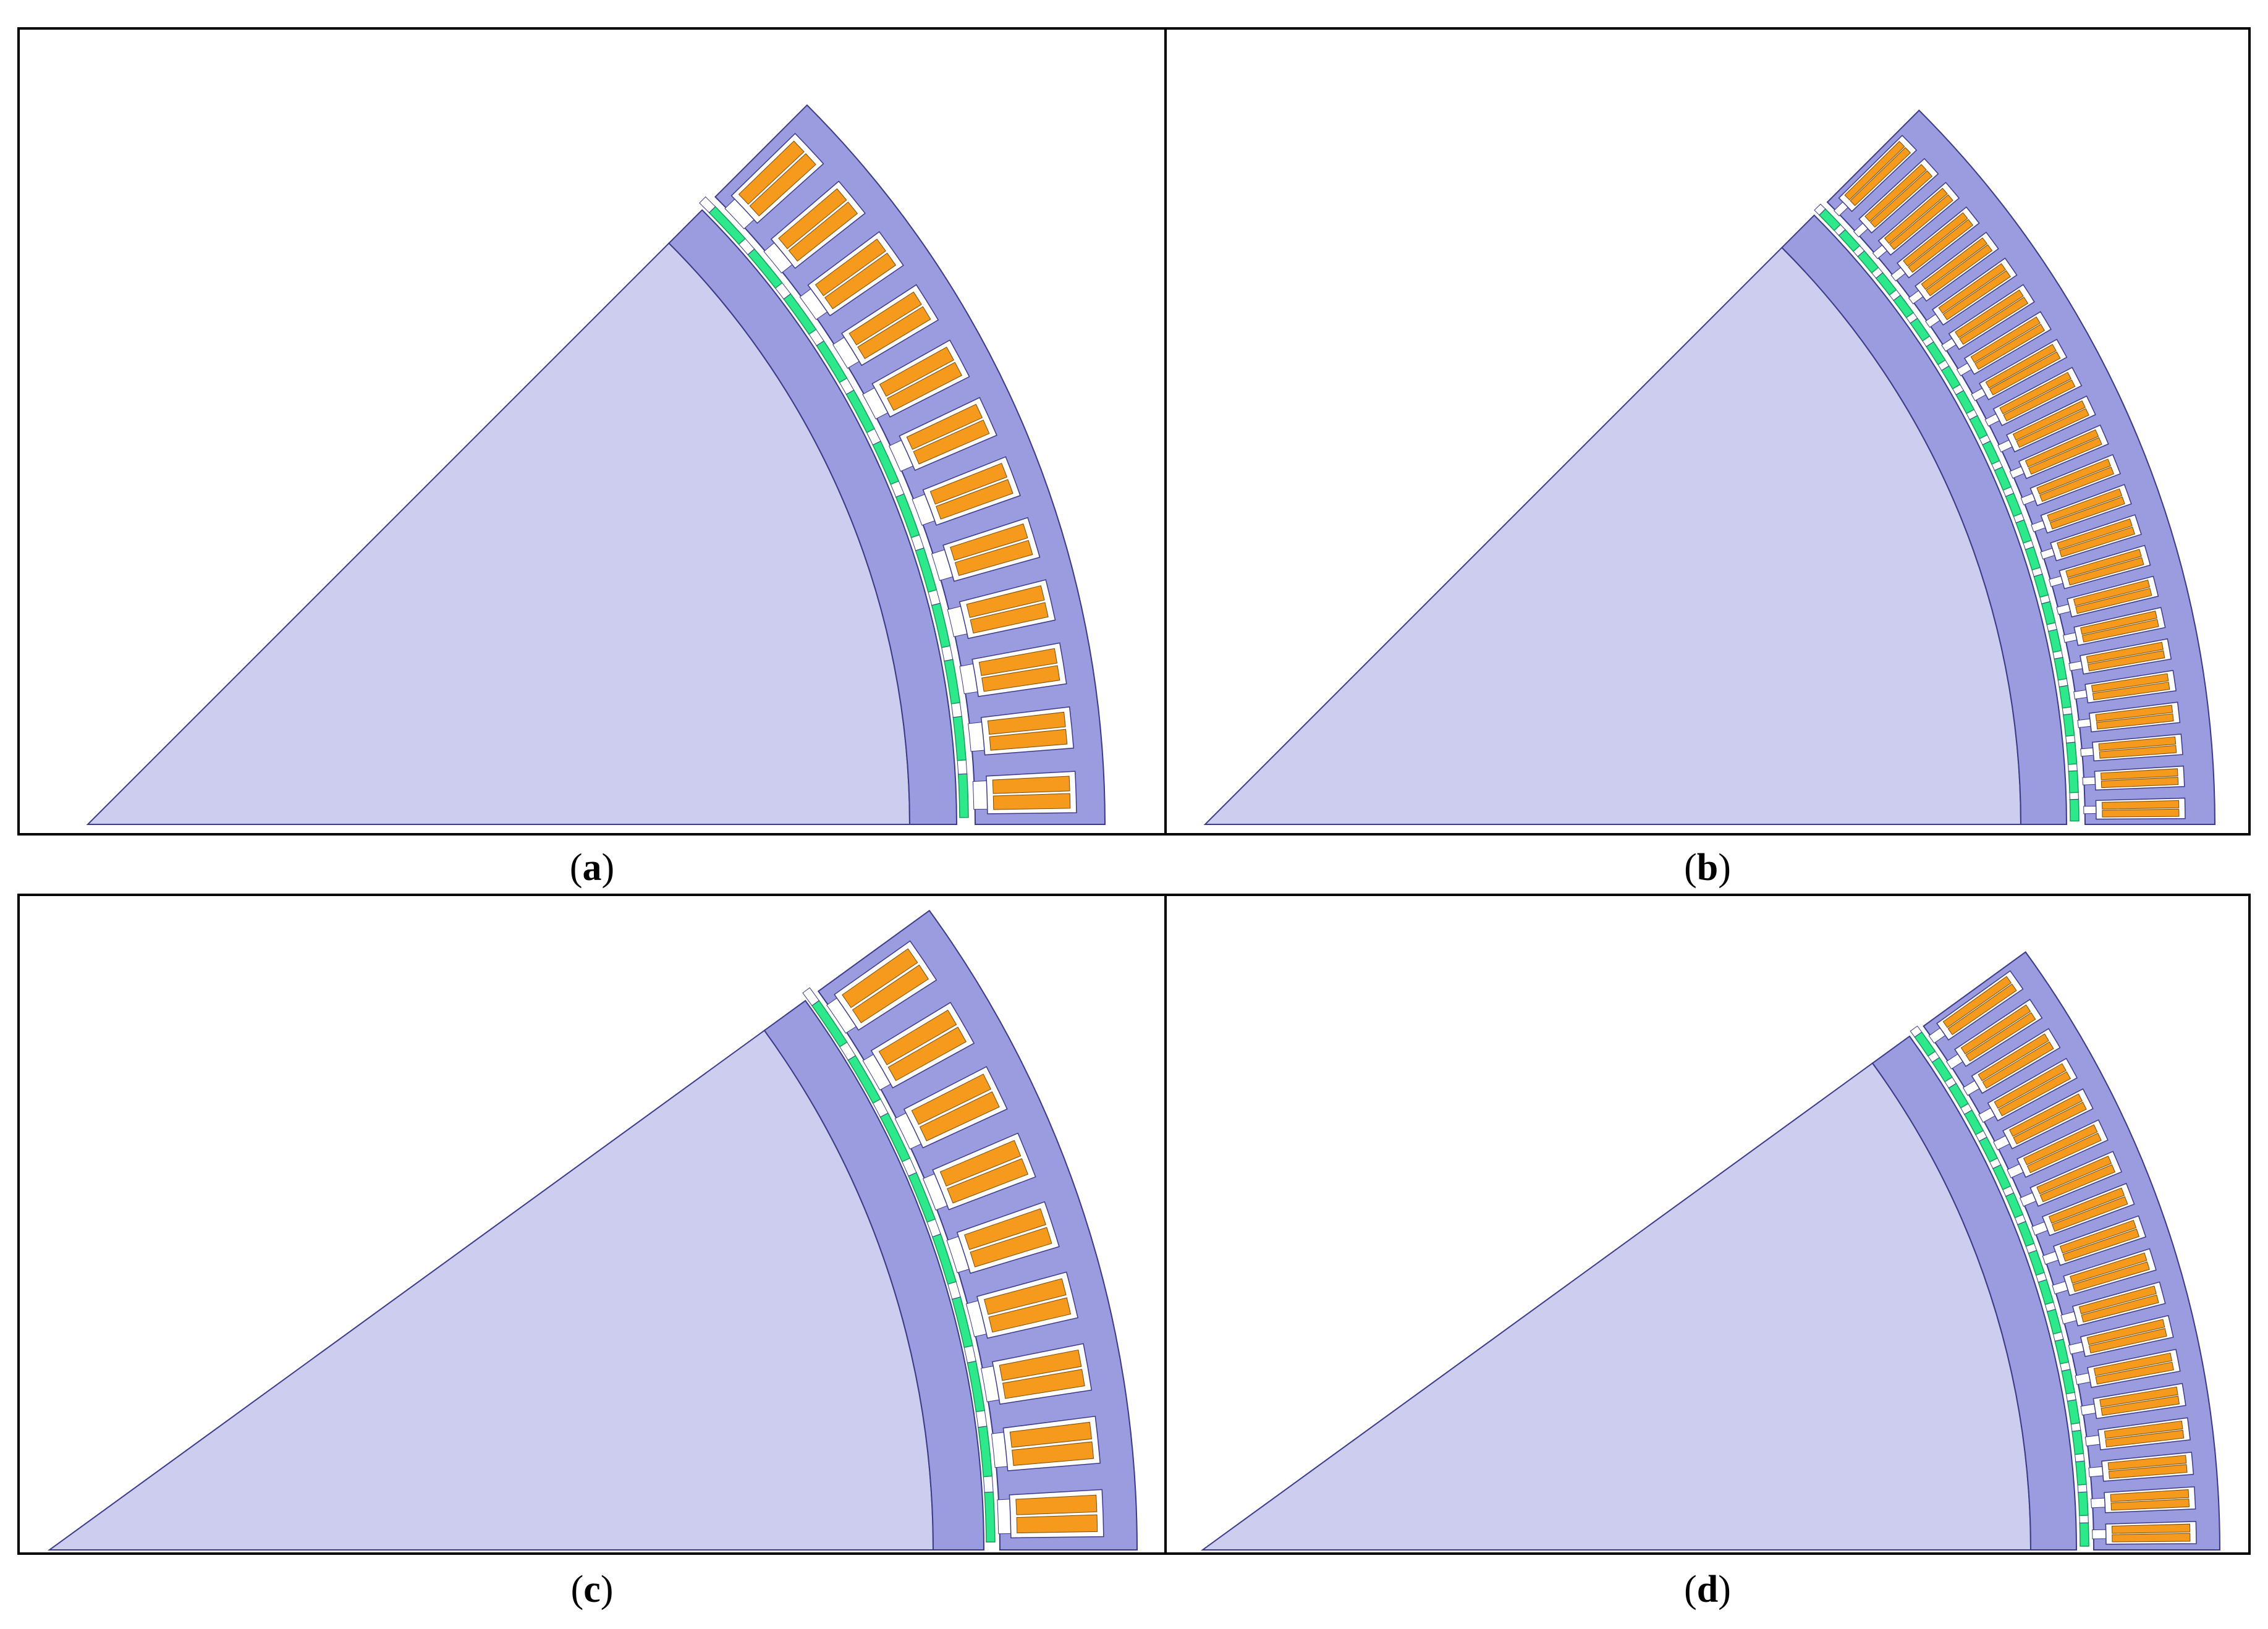  What do you see at coordinates (592, 868) in the screenshot?
I see `caption-a-letter: a` at bounding box center [592, 868].